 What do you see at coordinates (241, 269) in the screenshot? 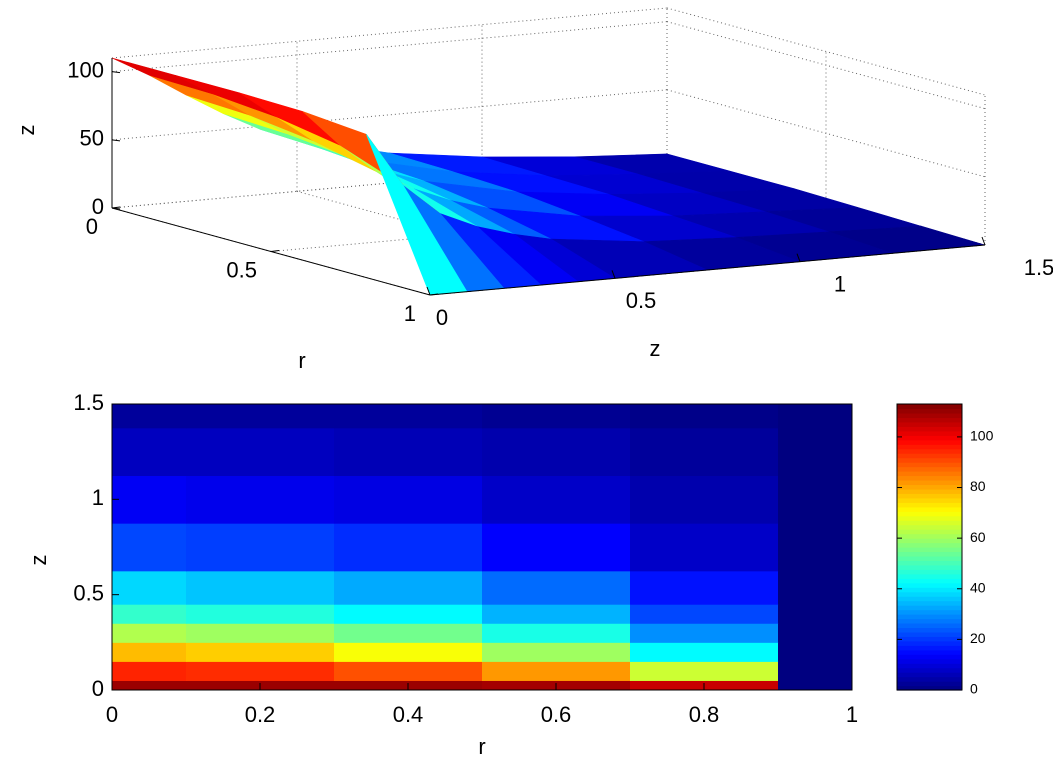
I see `x-tick-label: 0.5` at bounding box center [241, 269].